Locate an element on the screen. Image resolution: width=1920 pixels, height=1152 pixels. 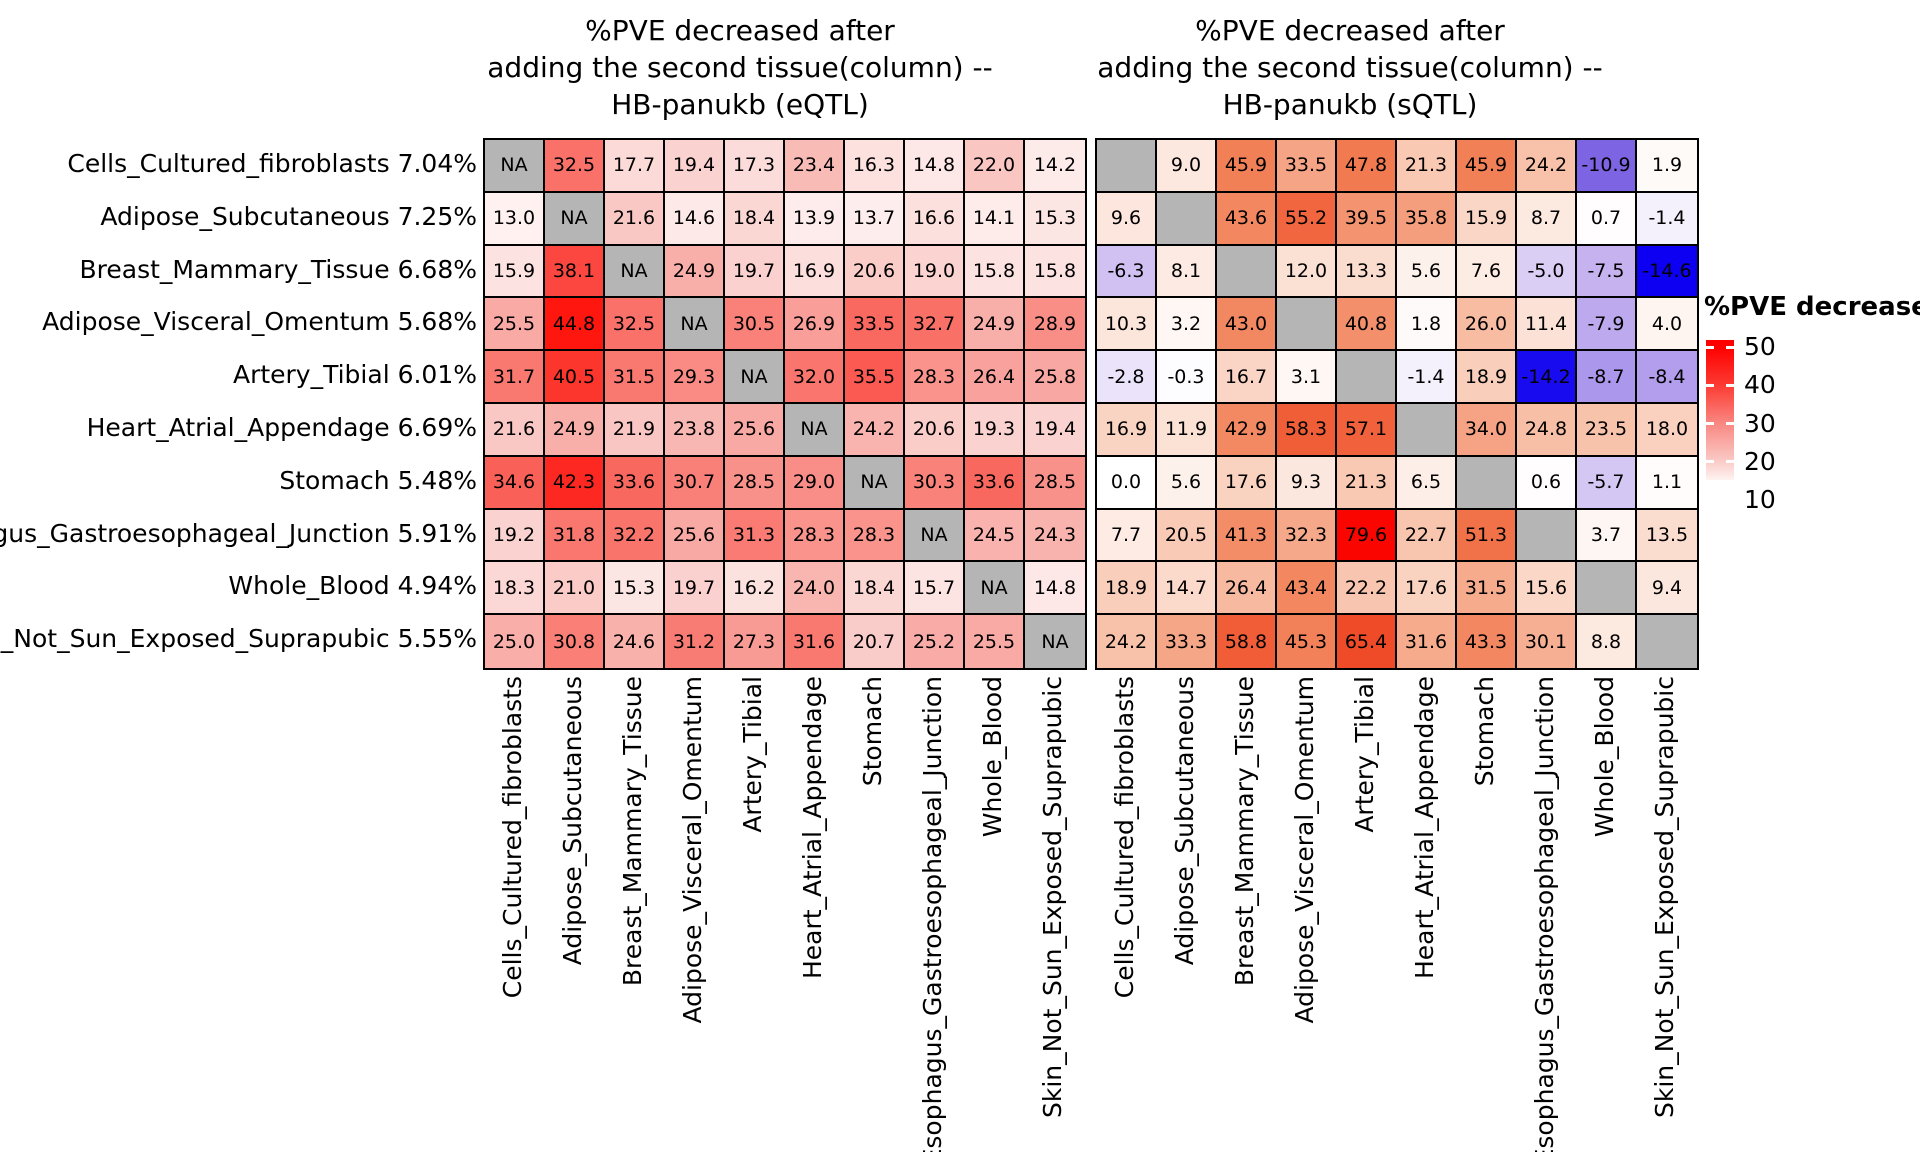
heatmap-cell: 24.9 is located at coordinates (695, 272).